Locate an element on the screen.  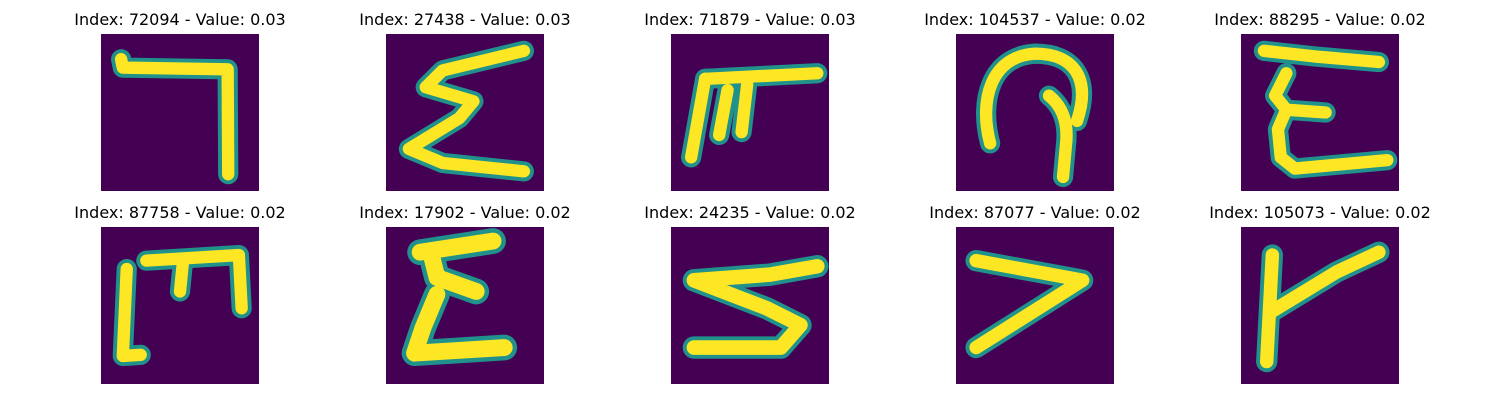
panel-title: Index: 71879 - Value: 0.03 is located at coordinates (750, 19).